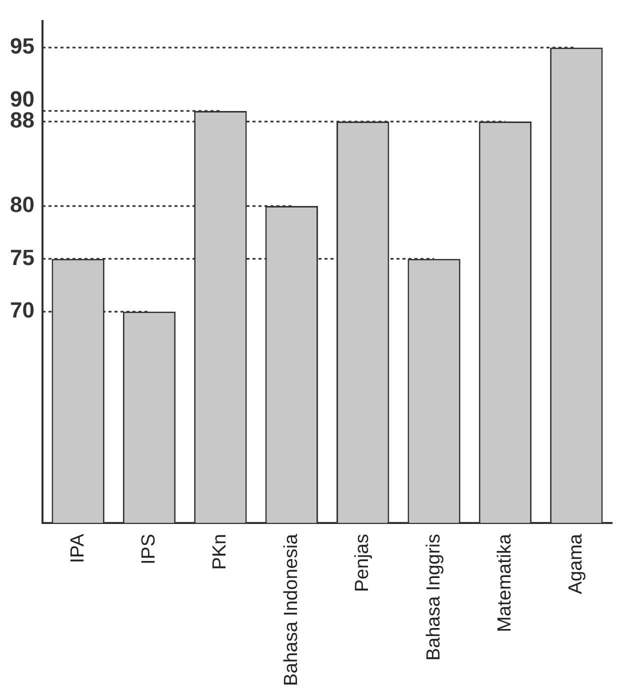 The width and height of the screenshot is (620, 695). I want to click on x-tick-label: Matematika, so click(505, 582).